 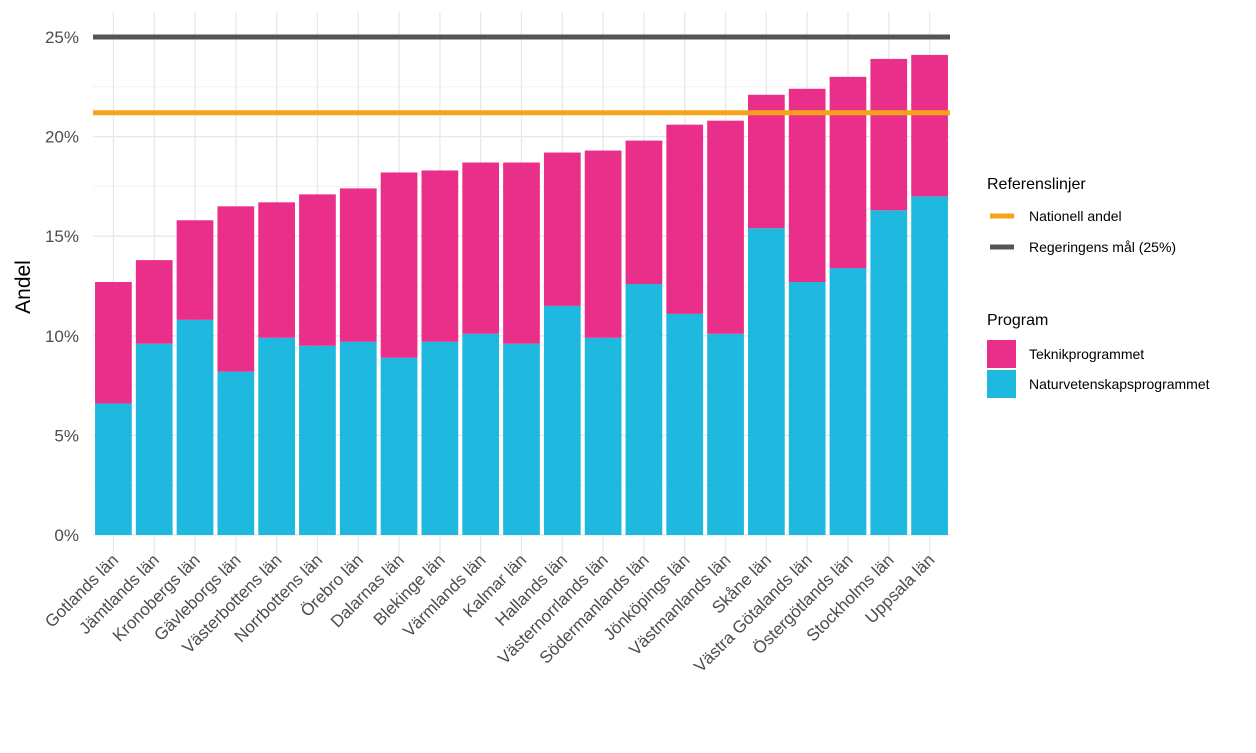 What do you see at coordinates (66, 435) in the screenshot?
I see `y-tick-label: 5%` at bounding box center [66, 435].